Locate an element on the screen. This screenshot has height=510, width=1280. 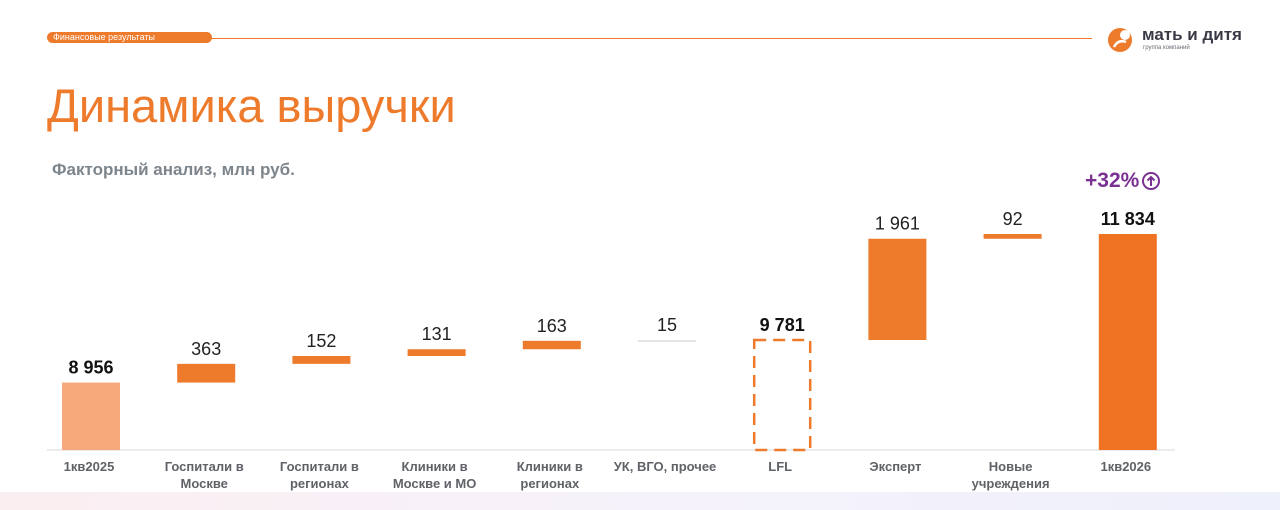
category-label-9-line-1: Новые is located at coordinates (1011, 466).